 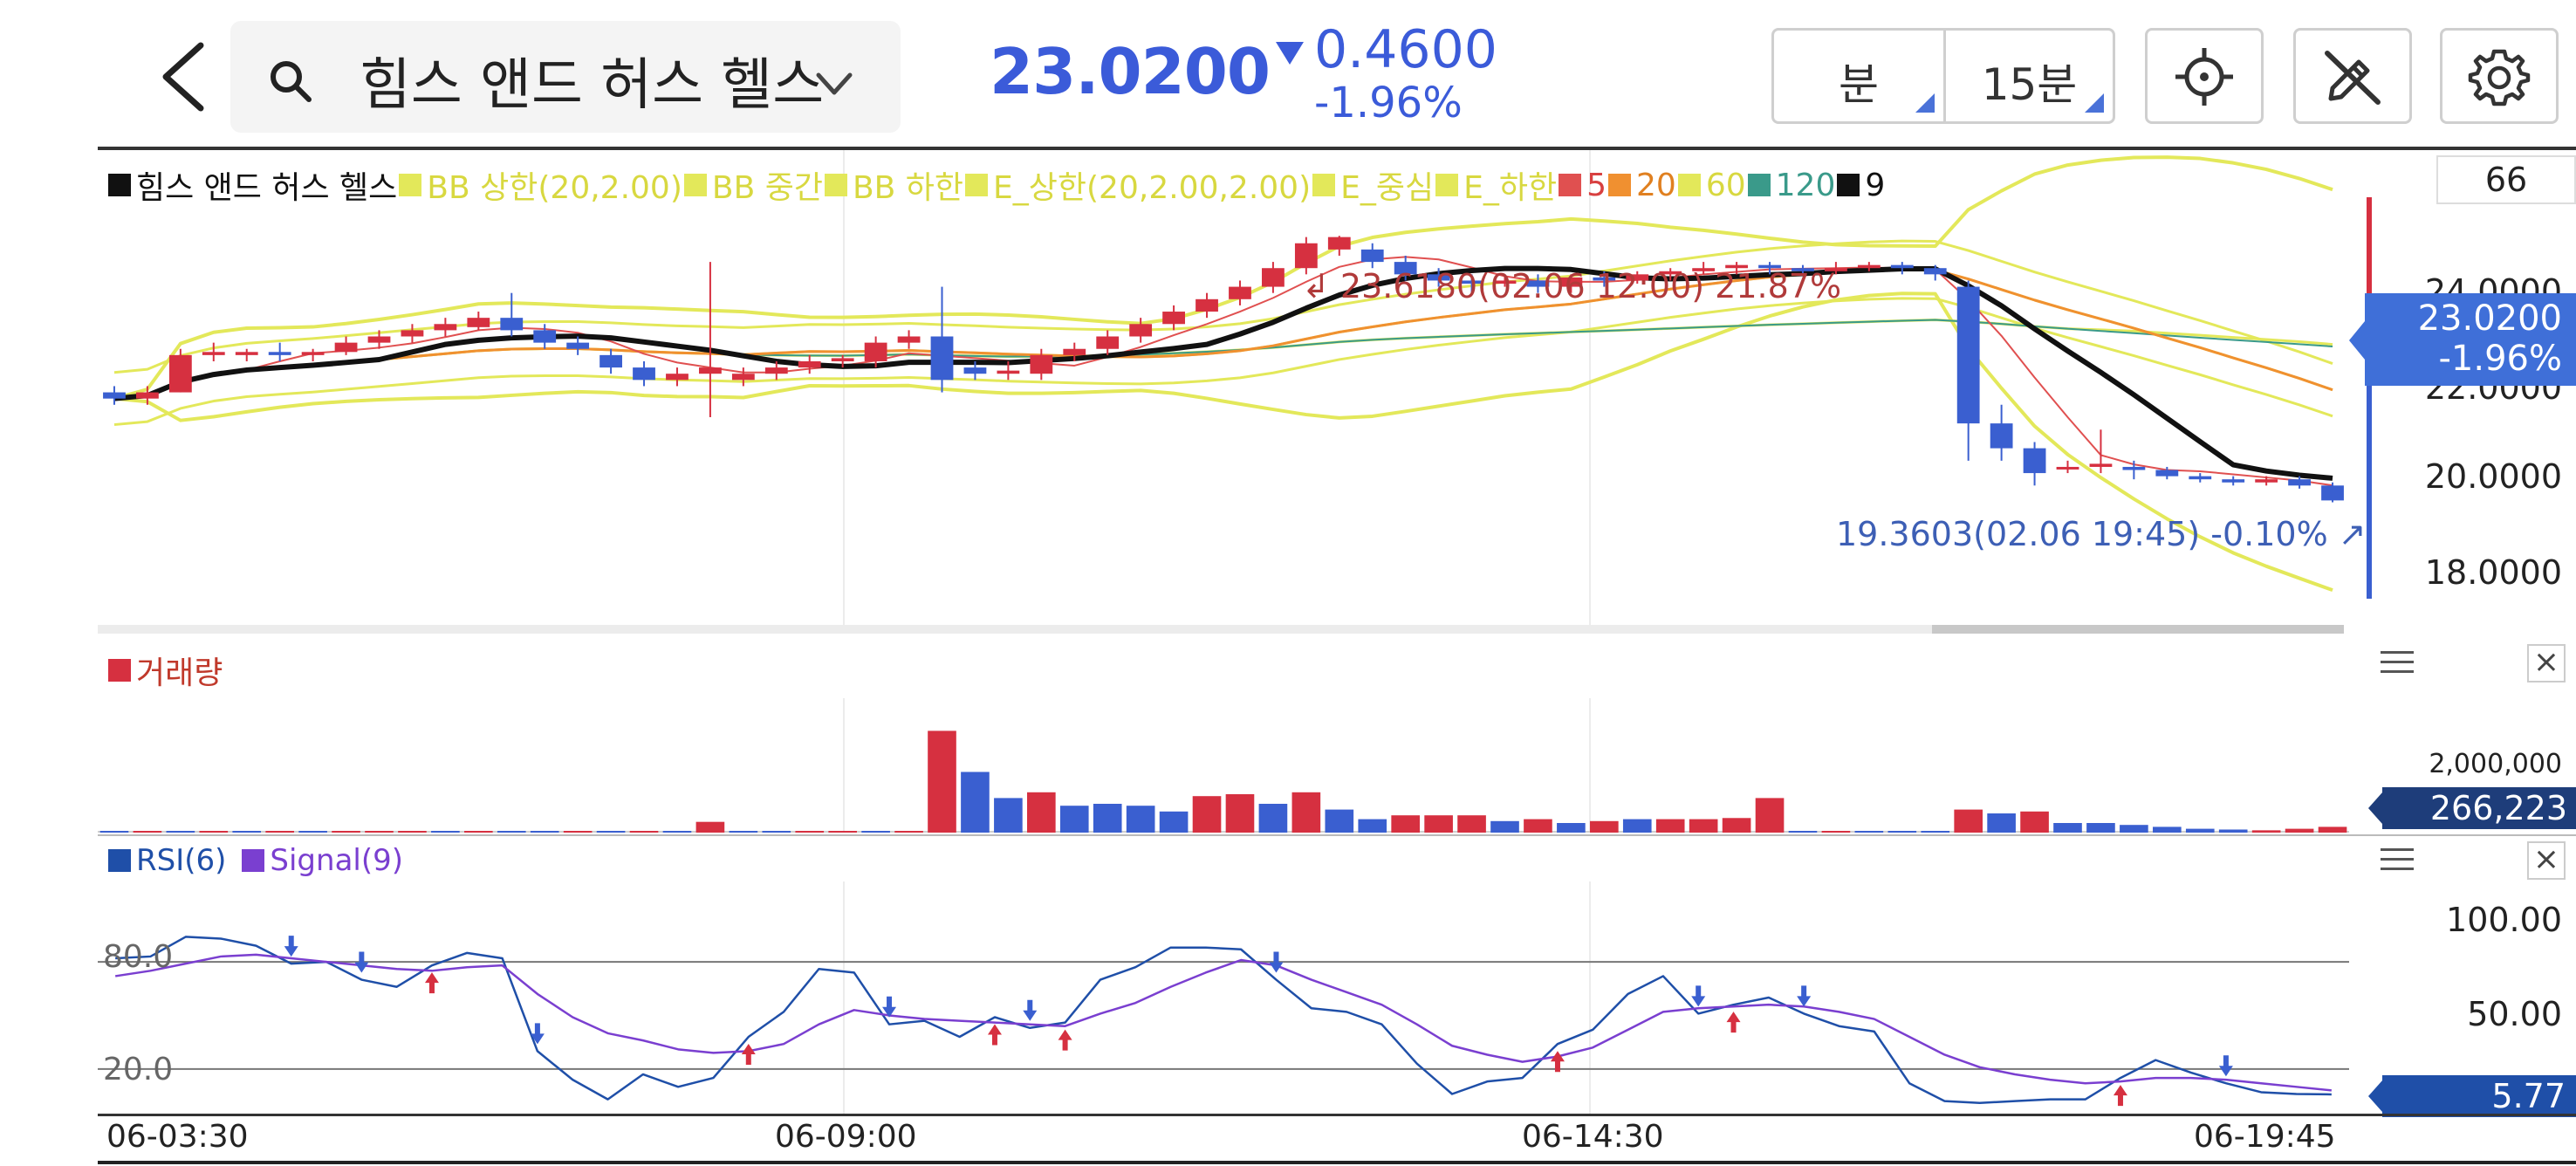 I want to click on crosshair-icon, so click(x=2204, y=77).